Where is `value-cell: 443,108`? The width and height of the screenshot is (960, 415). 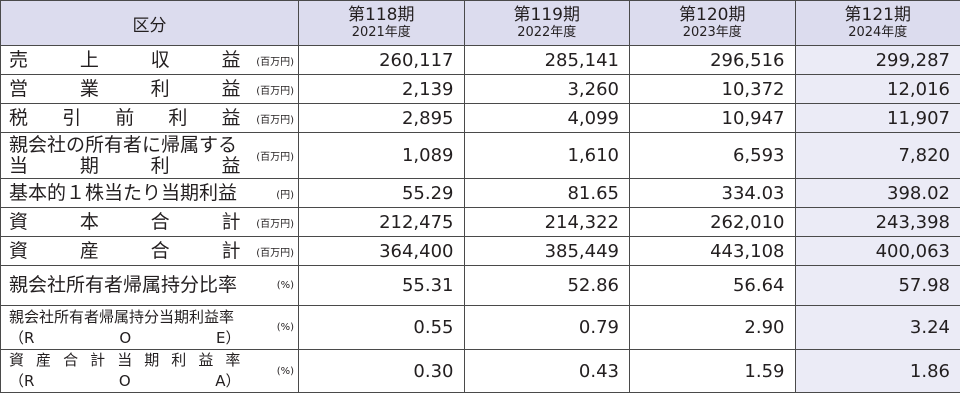
value-cell: 443,108 is located at coordinates (712, 251).